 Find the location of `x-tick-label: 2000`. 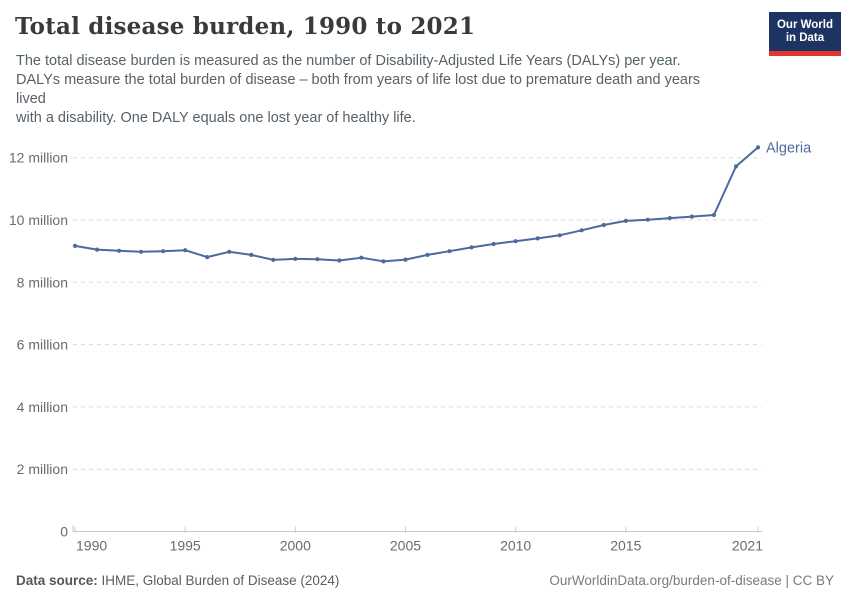

x-tick-label: 2000 is located at coordinates (295, 546).